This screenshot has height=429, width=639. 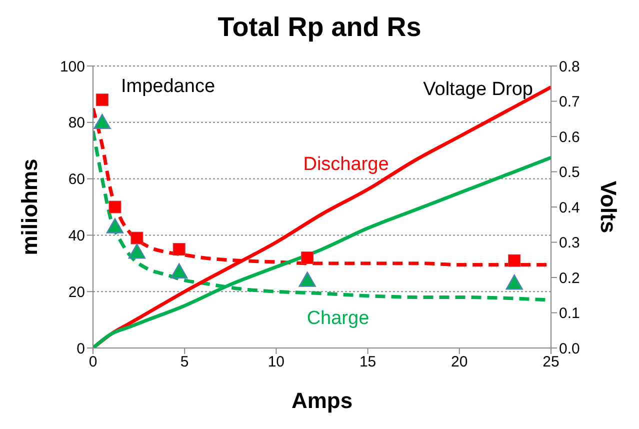 What do you see at coordinates (72, 67) in the screenshot?
I see `y-tick-label: 100` at bounding box center [72, 67].